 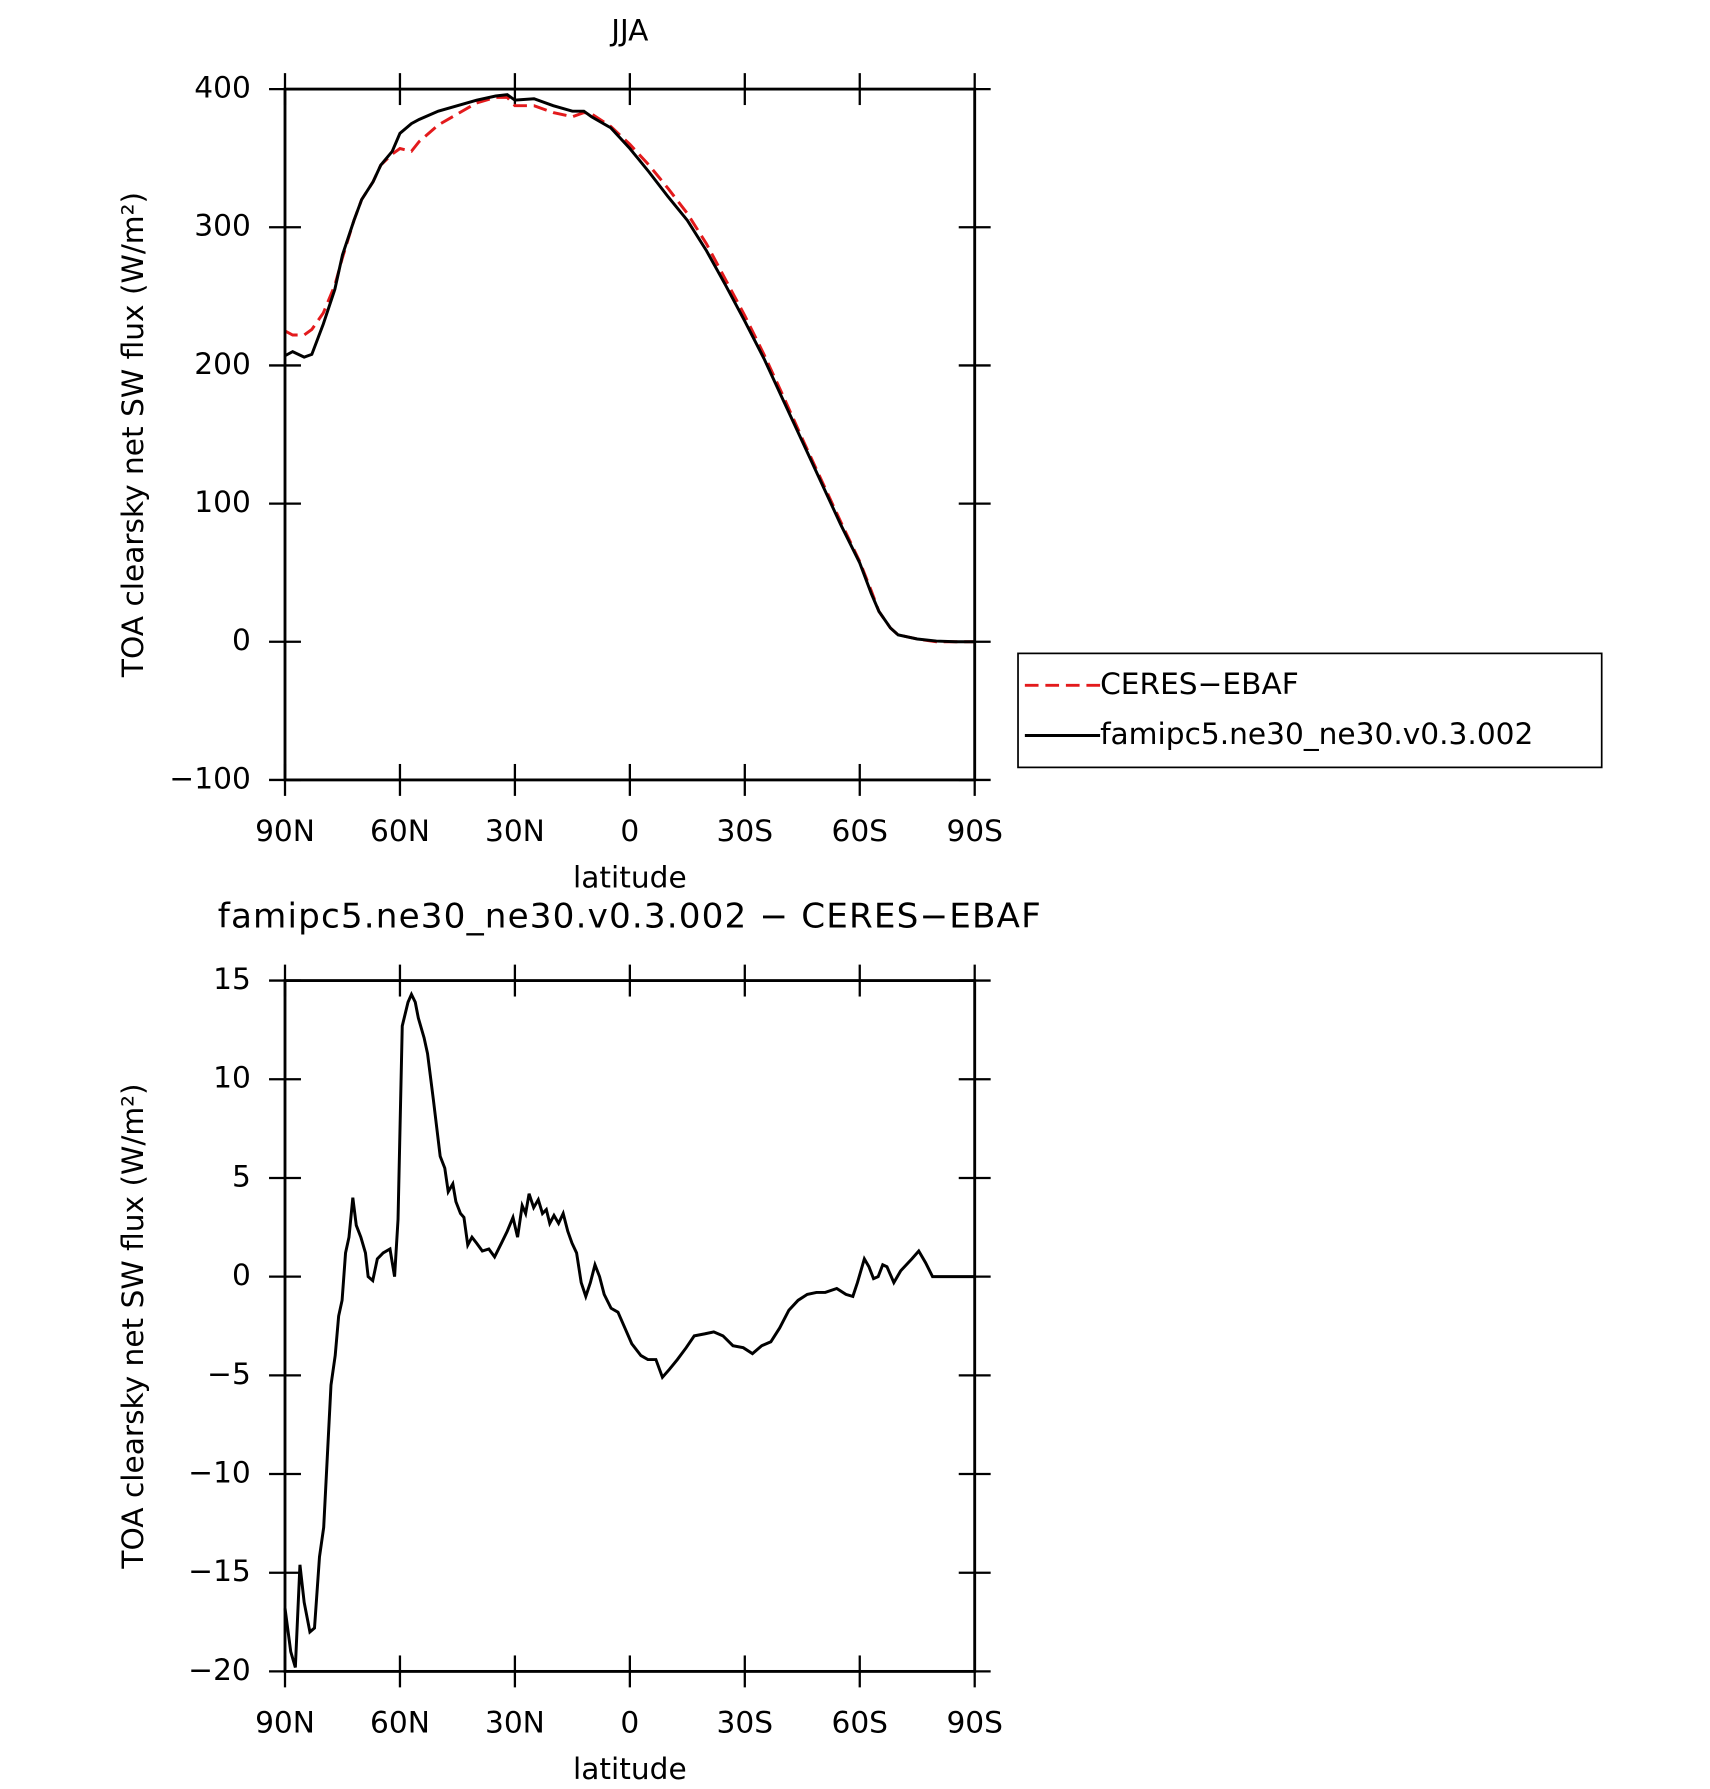 What do you see at coordinates (219, 1570) in the screenshot?
I see `y-tick-label: −15` at bounding box center [219, 1570].